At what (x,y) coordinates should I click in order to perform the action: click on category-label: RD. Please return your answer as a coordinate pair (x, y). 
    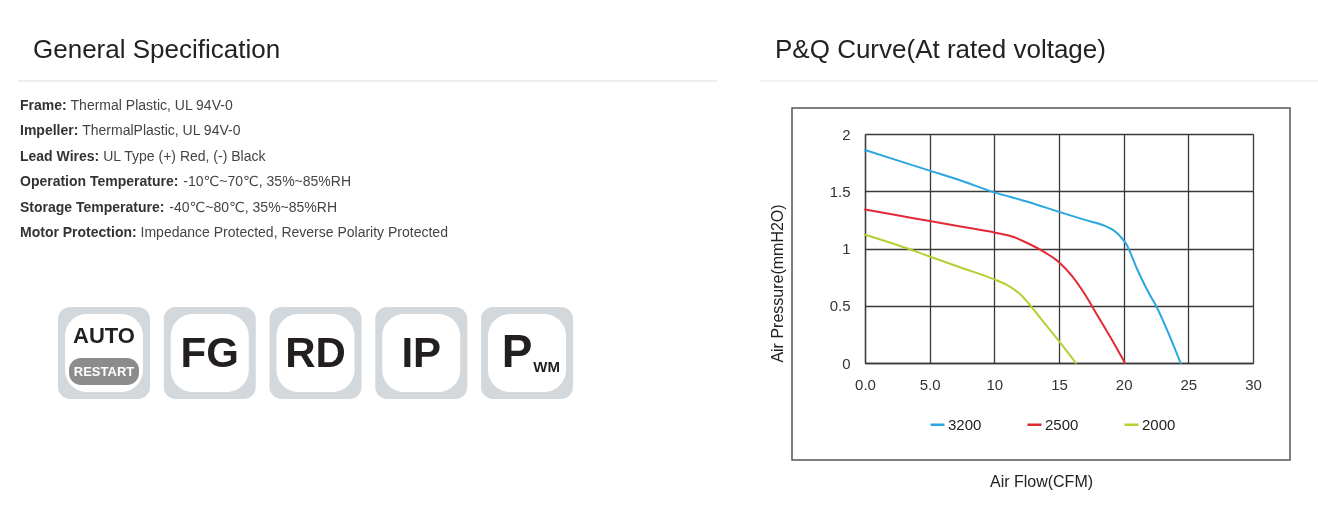
    Looking at the image, I should click on (315, 352).